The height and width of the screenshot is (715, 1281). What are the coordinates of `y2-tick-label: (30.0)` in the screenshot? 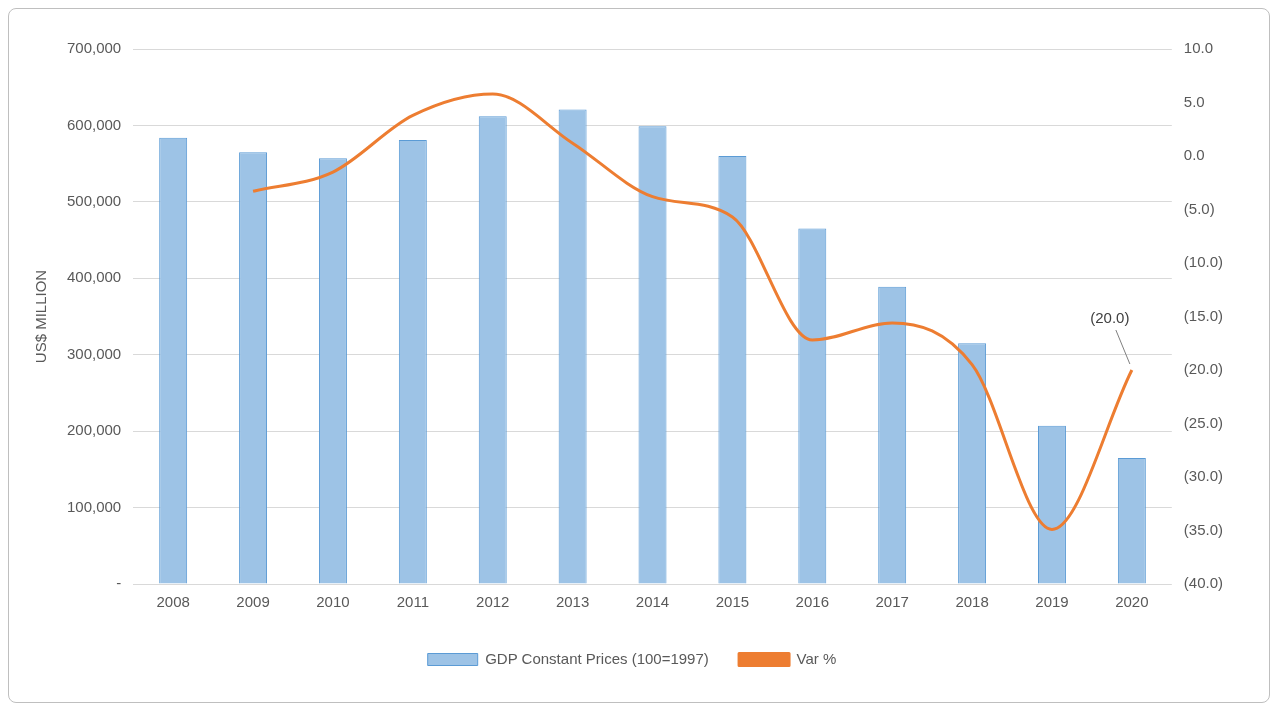 It's located at (1203, 476).